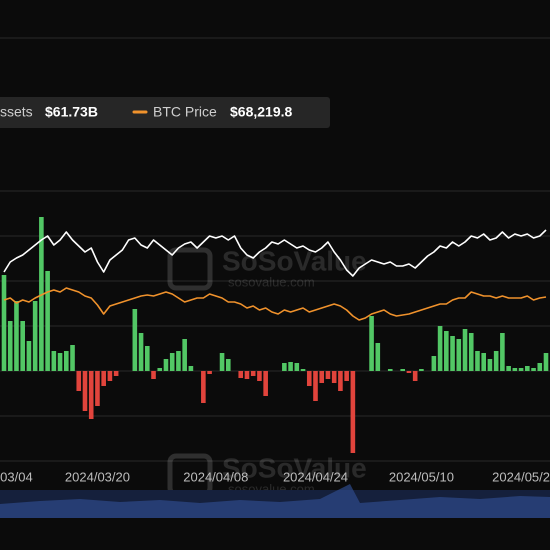 The height and width of the screenshot is (550, 550). What do you see at coordinates (71, 112) in the screenshot?
I see `legend-value: $61.73B` at bounding box center [71, 112].